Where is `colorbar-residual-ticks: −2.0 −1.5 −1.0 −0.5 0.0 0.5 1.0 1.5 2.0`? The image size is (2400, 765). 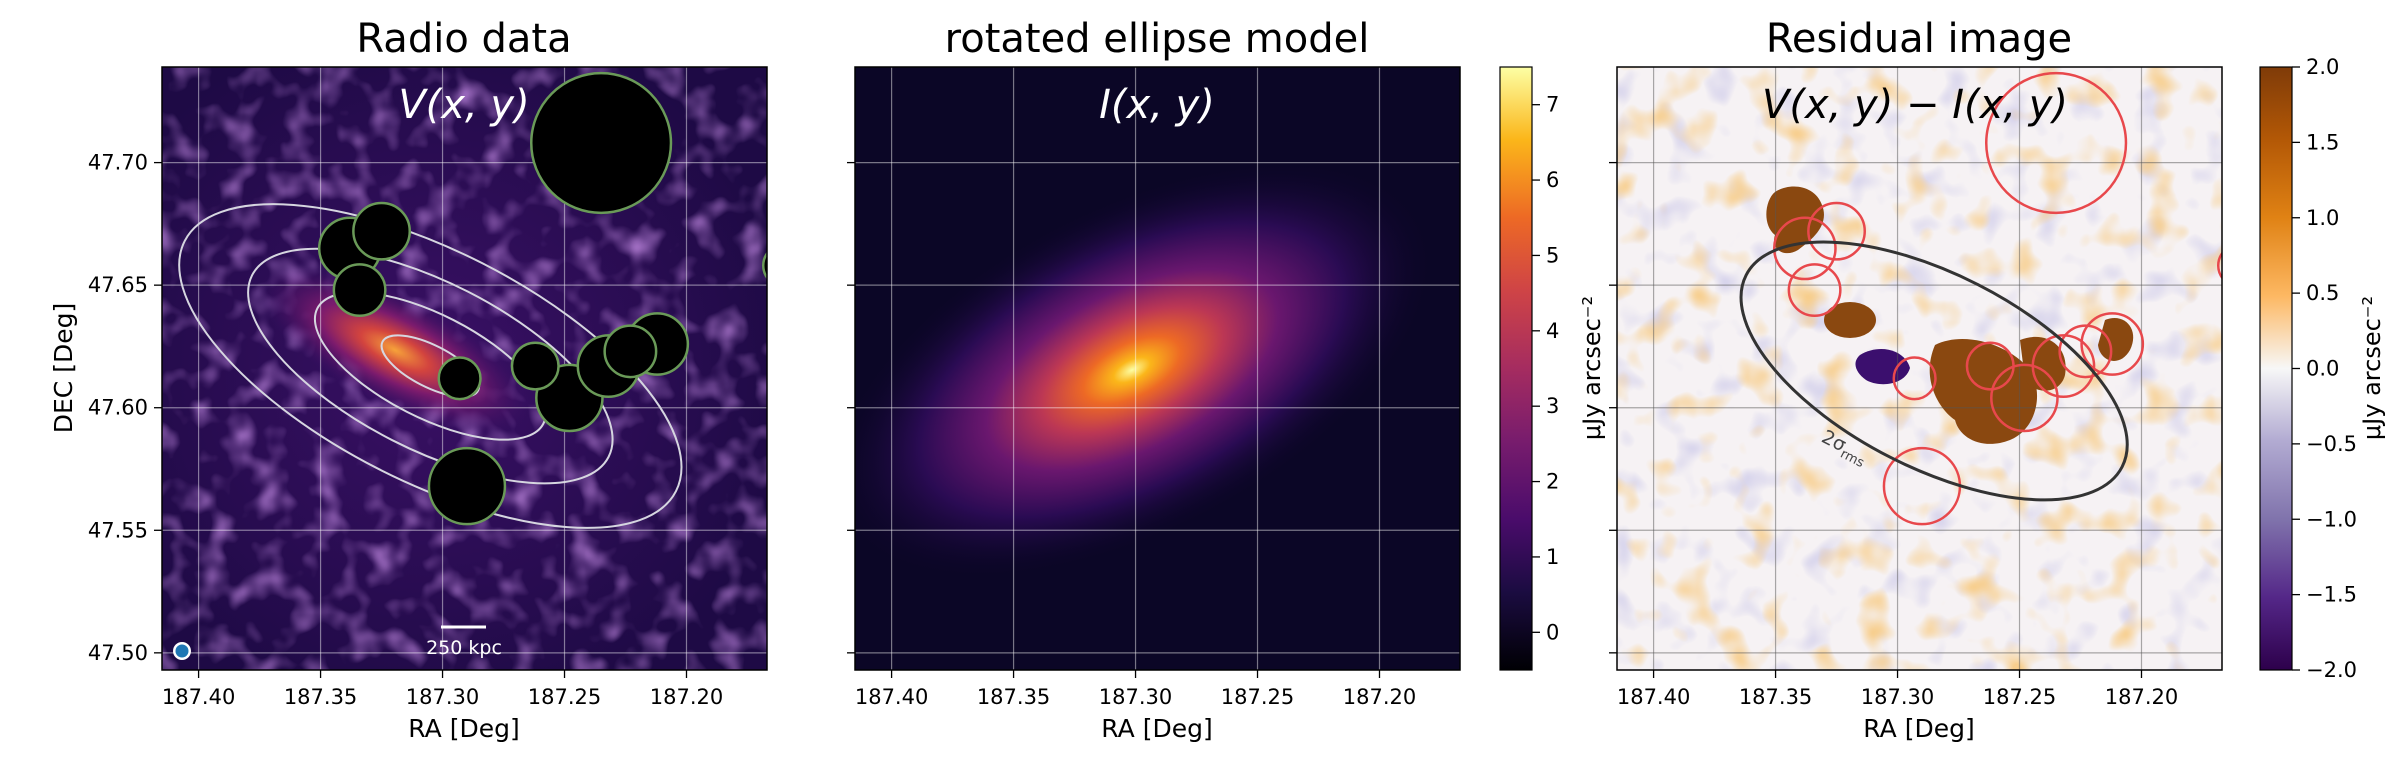
colorbar-residual-ticks: −2.0 −1.5 −1.0 −0.5 0.0 0.5 1.0 1.5 2.0 is located at coordinates (2324, 368).